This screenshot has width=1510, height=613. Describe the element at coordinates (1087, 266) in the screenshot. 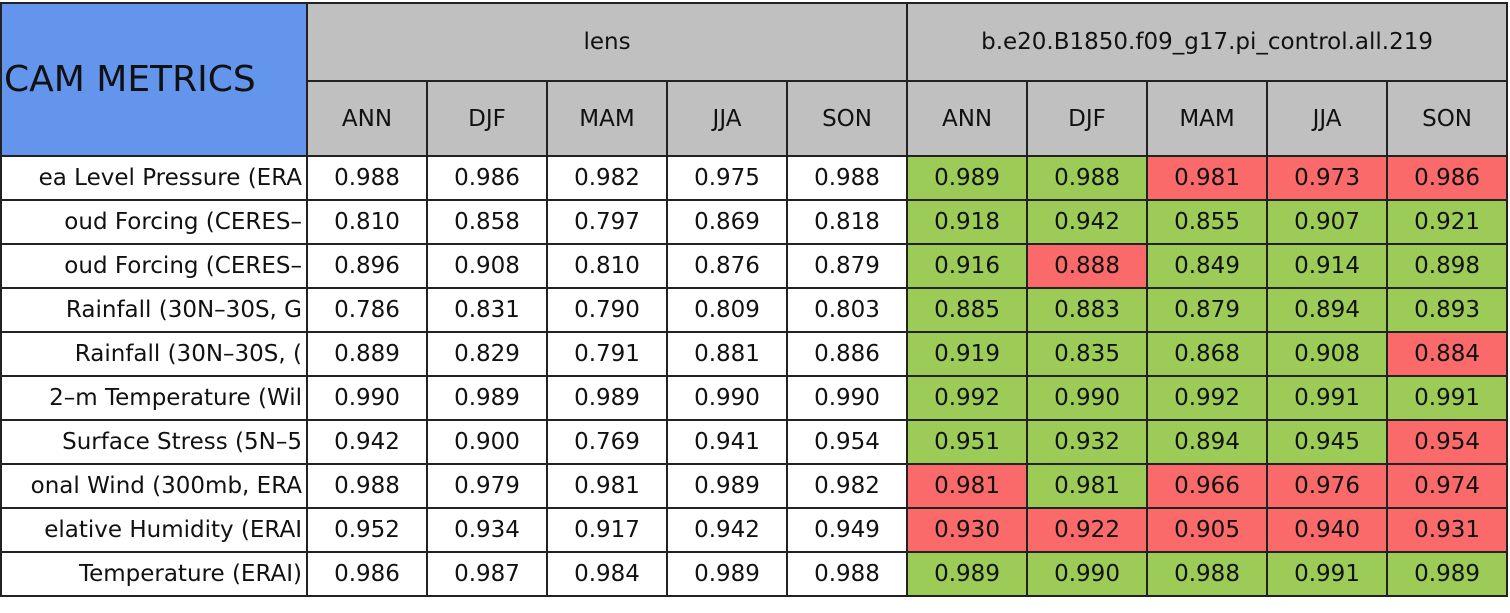

I see `pi-cell: 0.888` at that location.